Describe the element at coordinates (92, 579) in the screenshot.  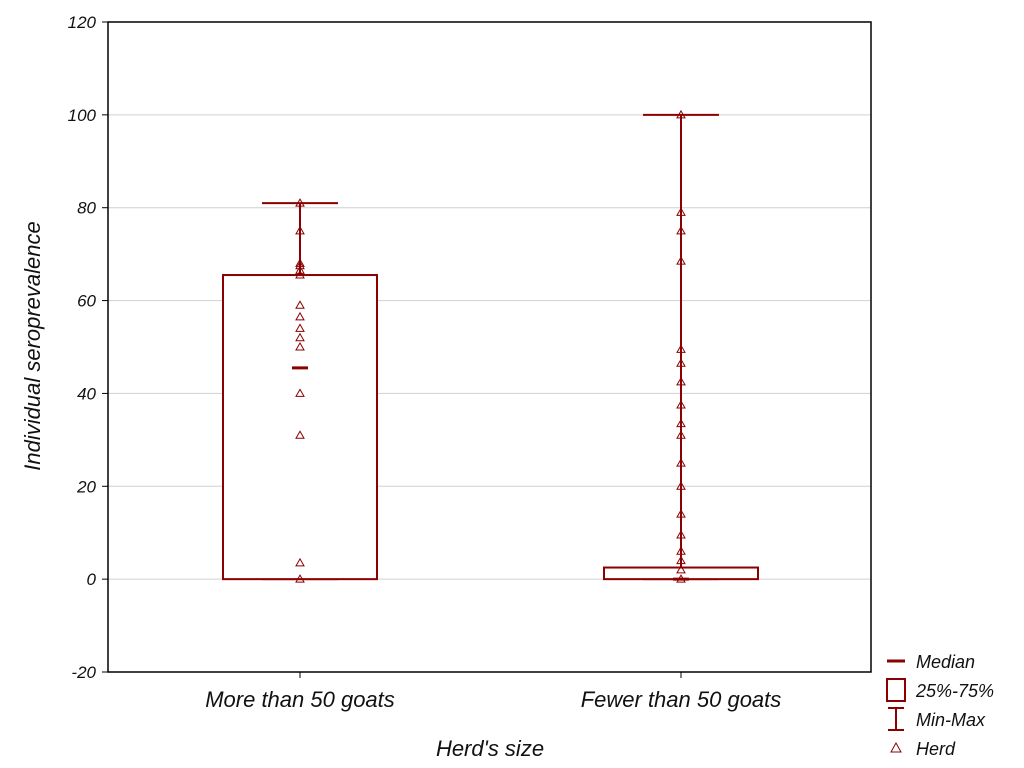
I see `y-tick-label: 0` at that location.